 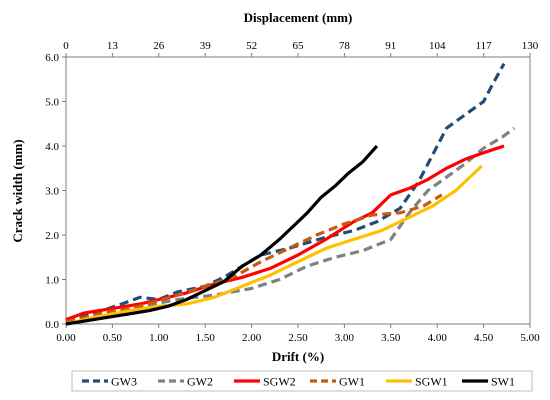 I want to click on y-axis-tick-label: 0.0, so click(x=52, y=325).